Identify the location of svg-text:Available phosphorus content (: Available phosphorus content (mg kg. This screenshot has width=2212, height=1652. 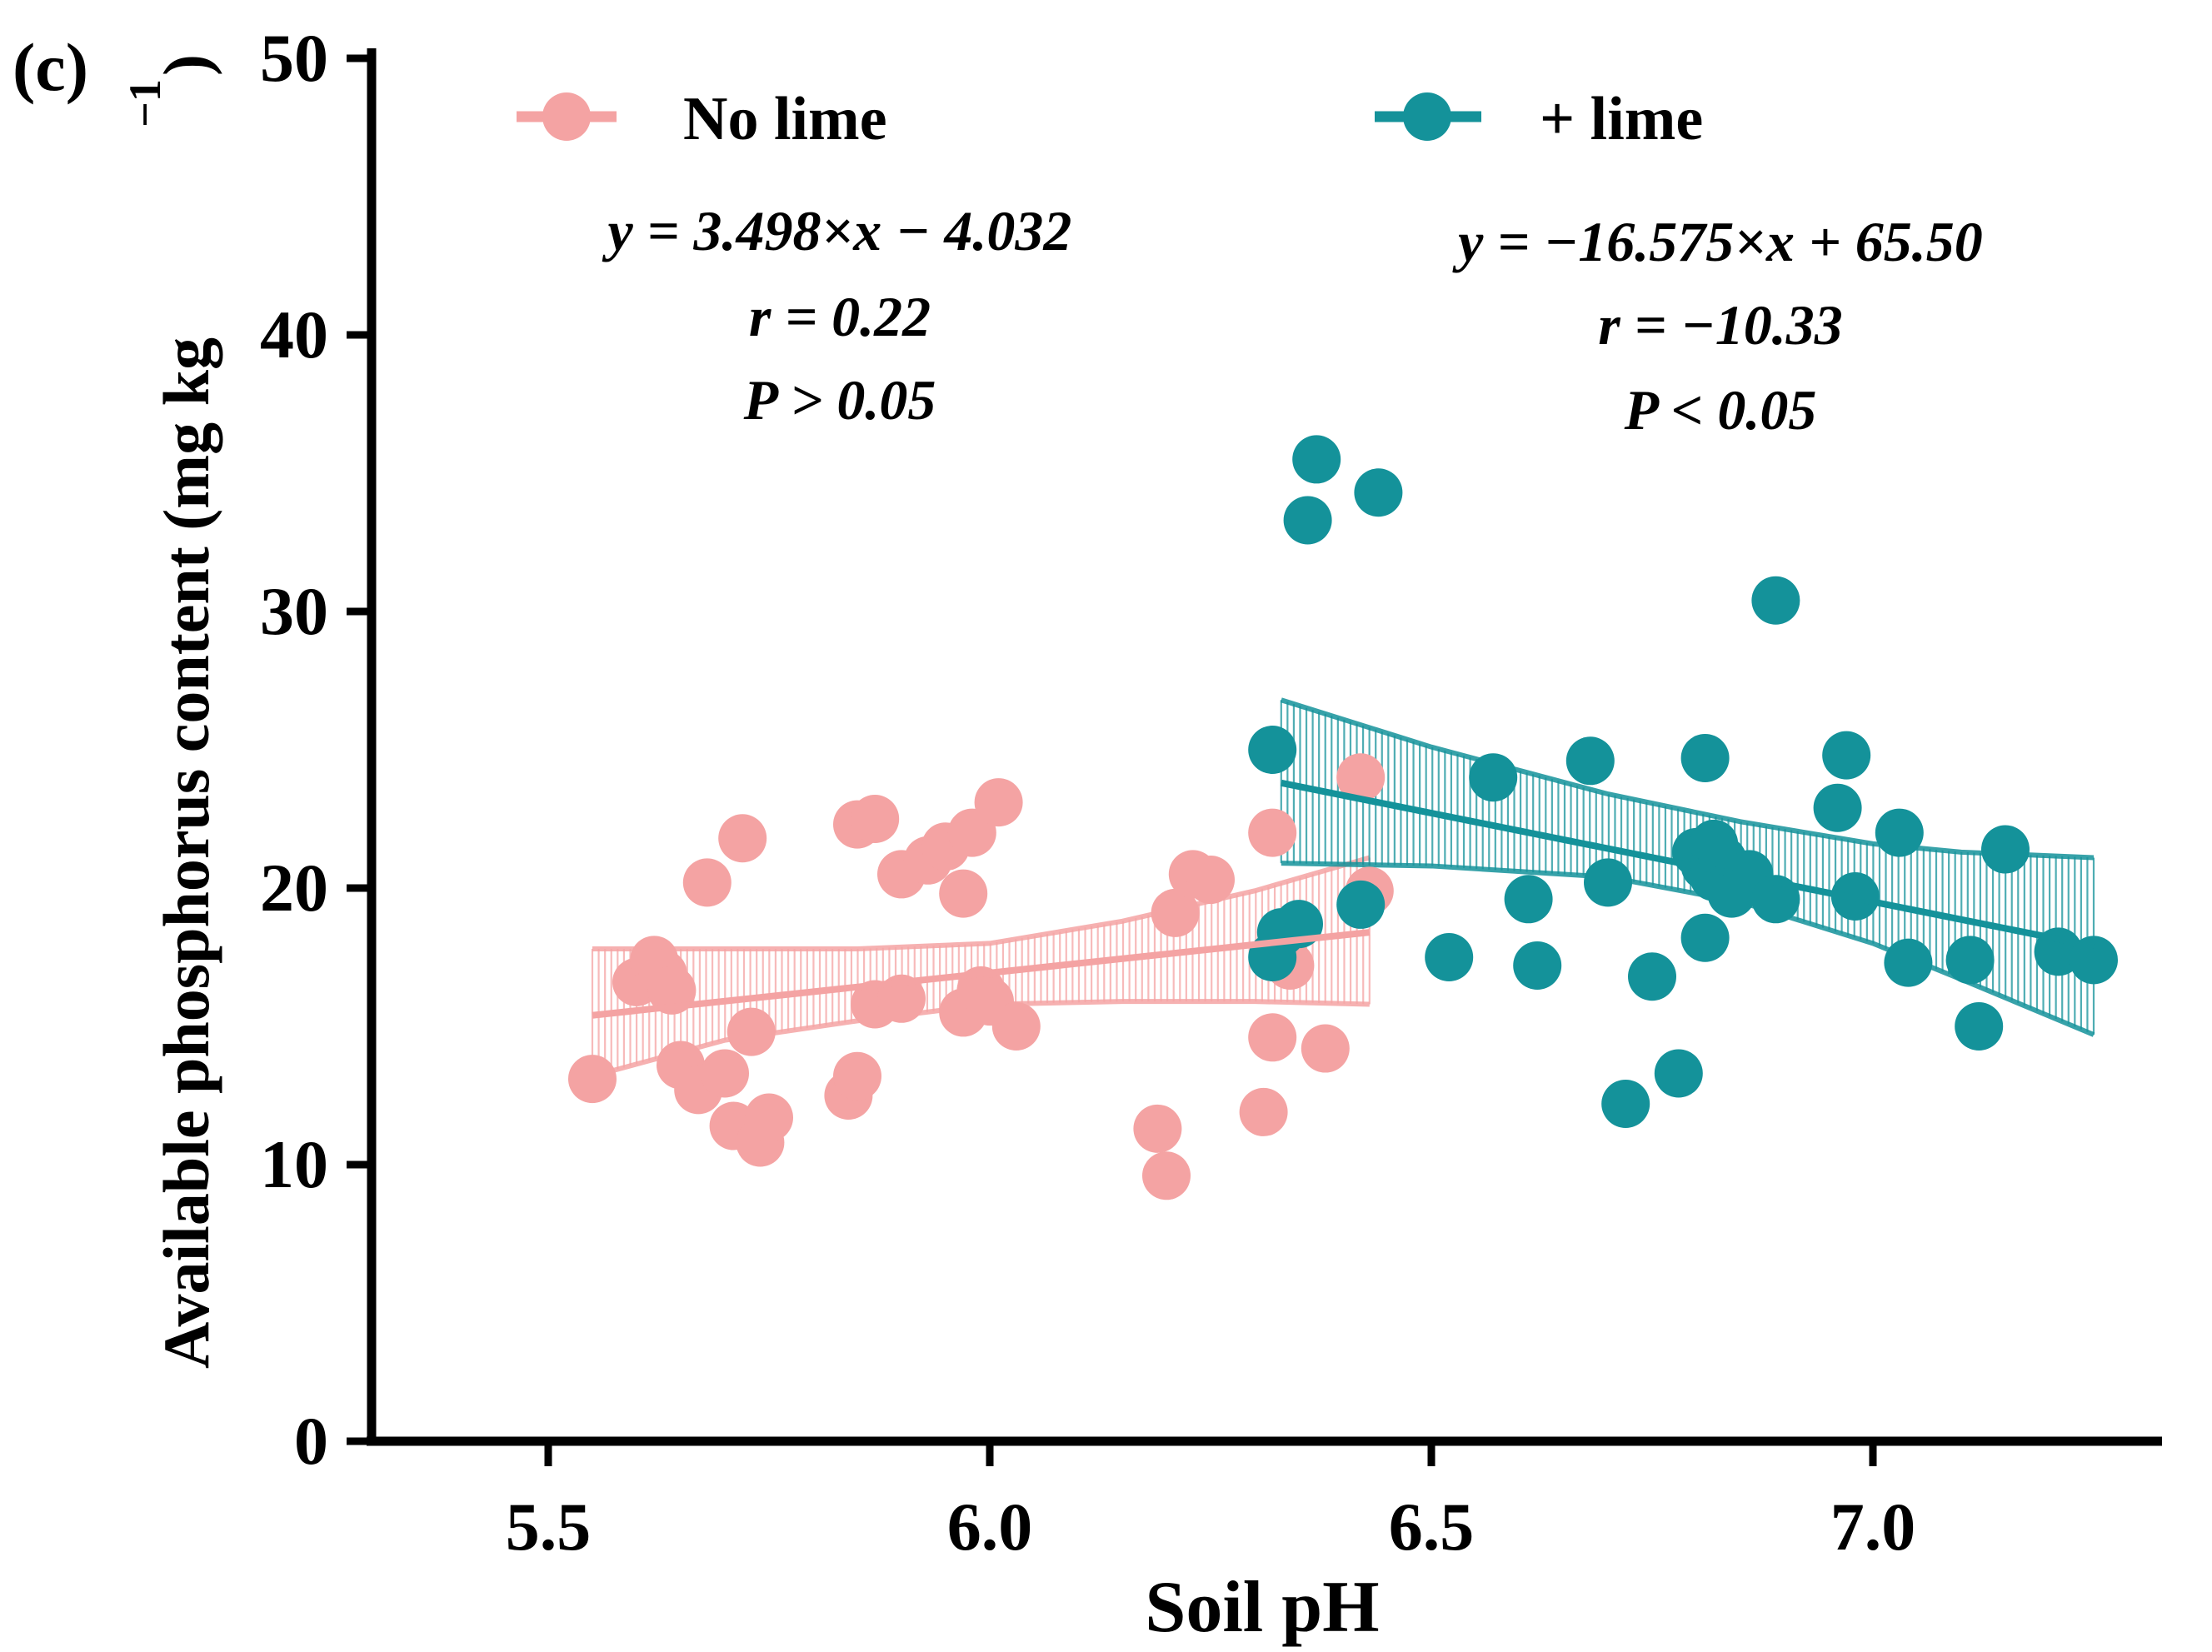
(186, 853).